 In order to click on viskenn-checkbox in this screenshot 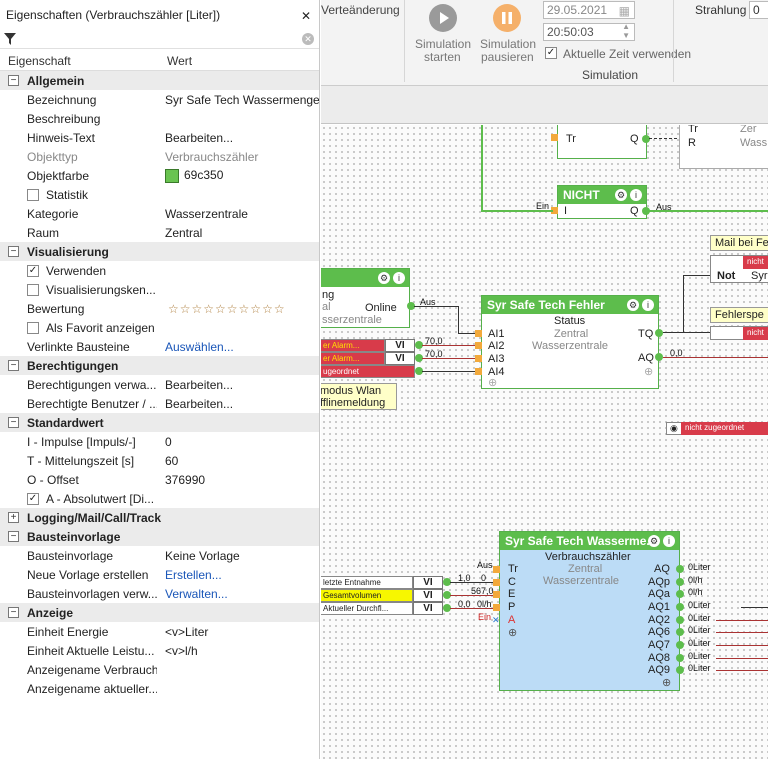, I will do `click(33, 289)`.